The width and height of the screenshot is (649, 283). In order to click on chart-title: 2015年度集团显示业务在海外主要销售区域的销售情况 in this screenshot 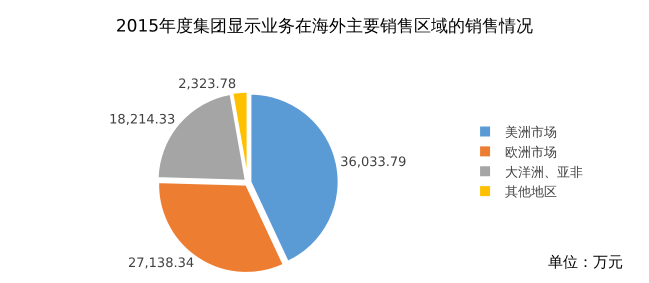, I will do `click(325, 26)`.